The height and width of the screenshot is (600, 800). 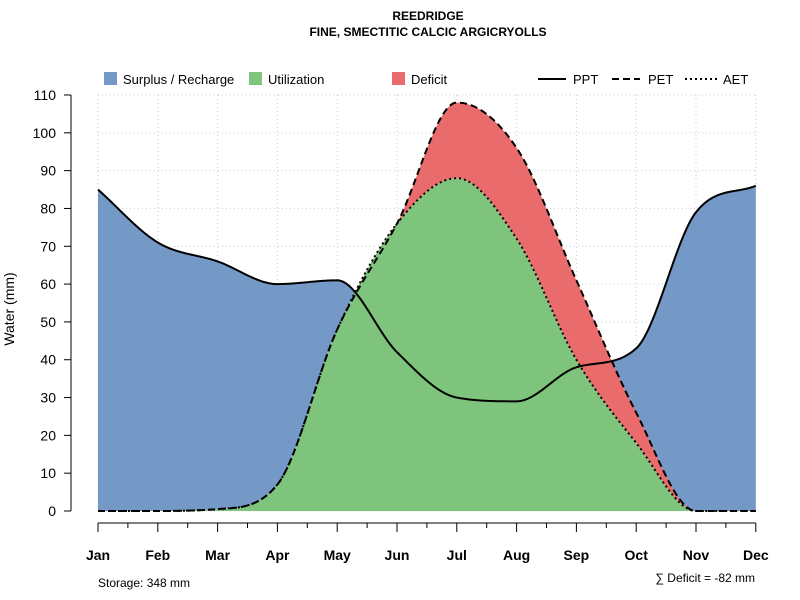 I want to click on y-tick-label: 80, so click(x=48, y=208).